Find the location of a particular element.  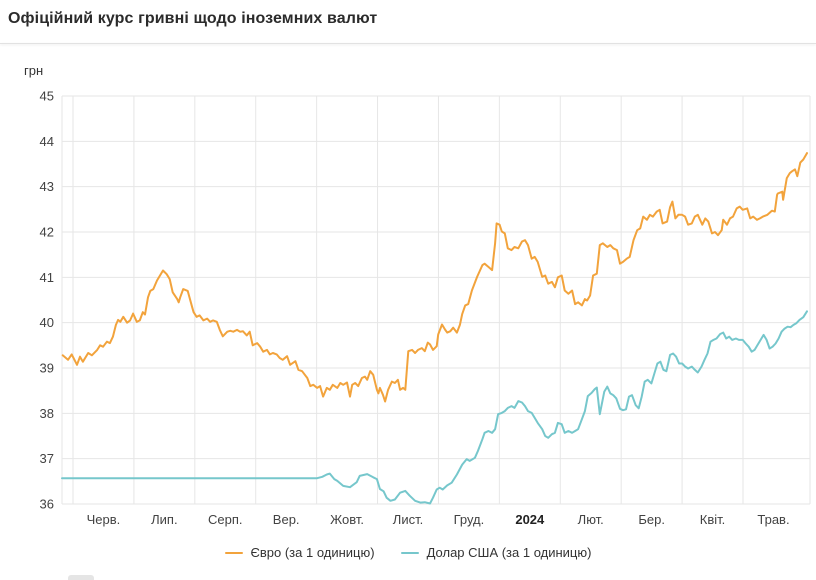

y-axis-tick-label: 45 is located at coordinates (47, 96).